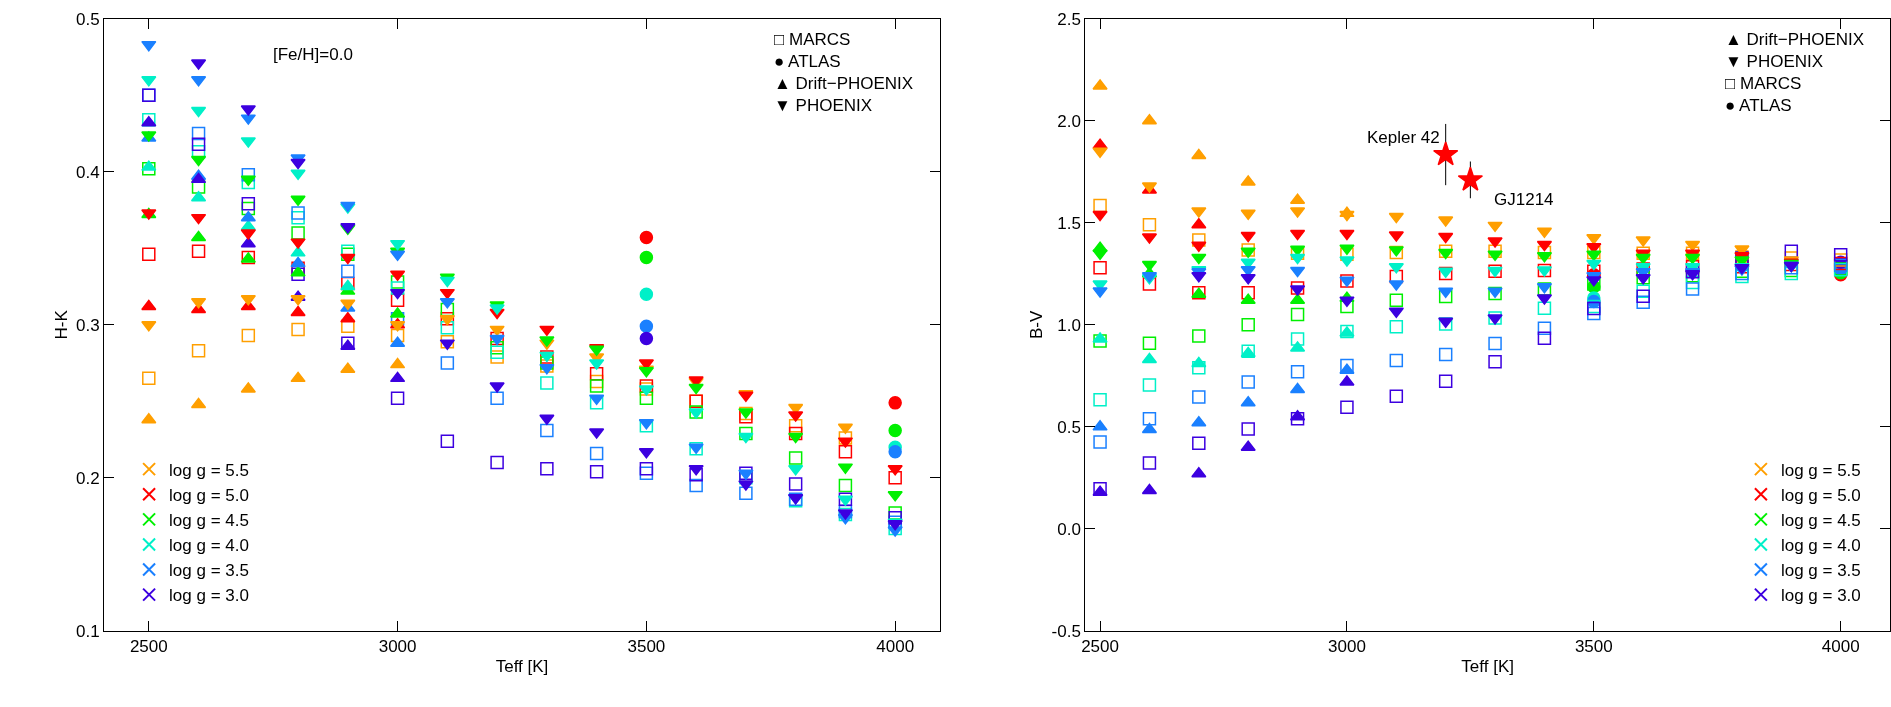 Image resolution: width=1891 pixels, height=707 pixels. I want to click on y-tick-label: 0.3, so click(87, 325).